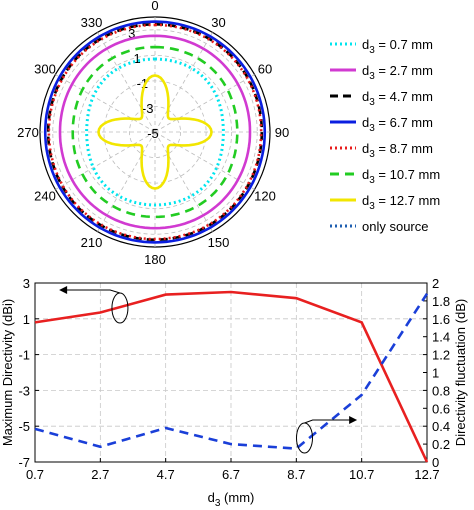 The image size is (474, 510). I want to click on polar-radial-tick: 1, so click(136, 58).